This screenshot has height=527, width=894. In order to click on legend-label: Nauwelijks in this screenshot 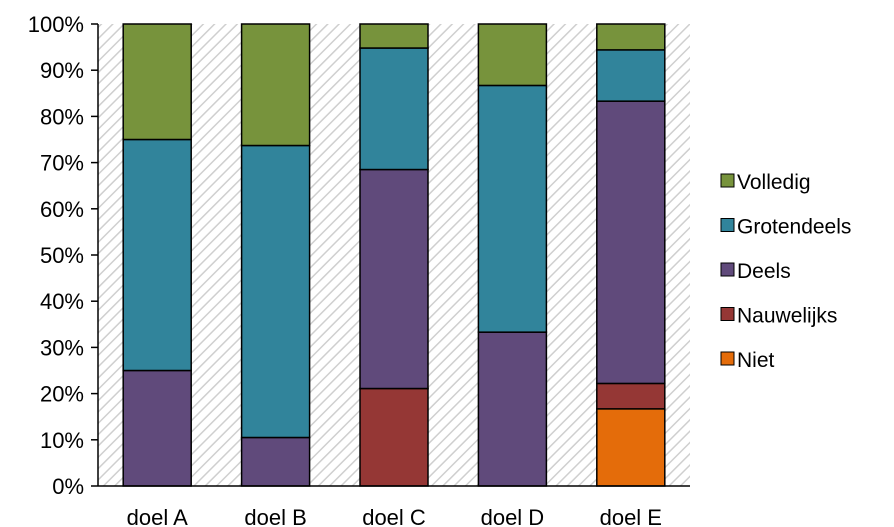, I will do `click(787, 316)`.